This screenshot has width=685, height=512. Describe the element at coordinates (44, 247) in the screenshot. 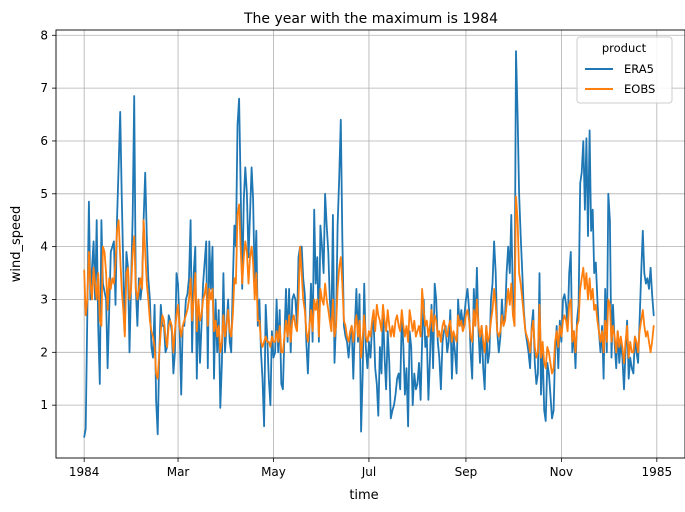

I see `y-tick-label: 4` at that location.